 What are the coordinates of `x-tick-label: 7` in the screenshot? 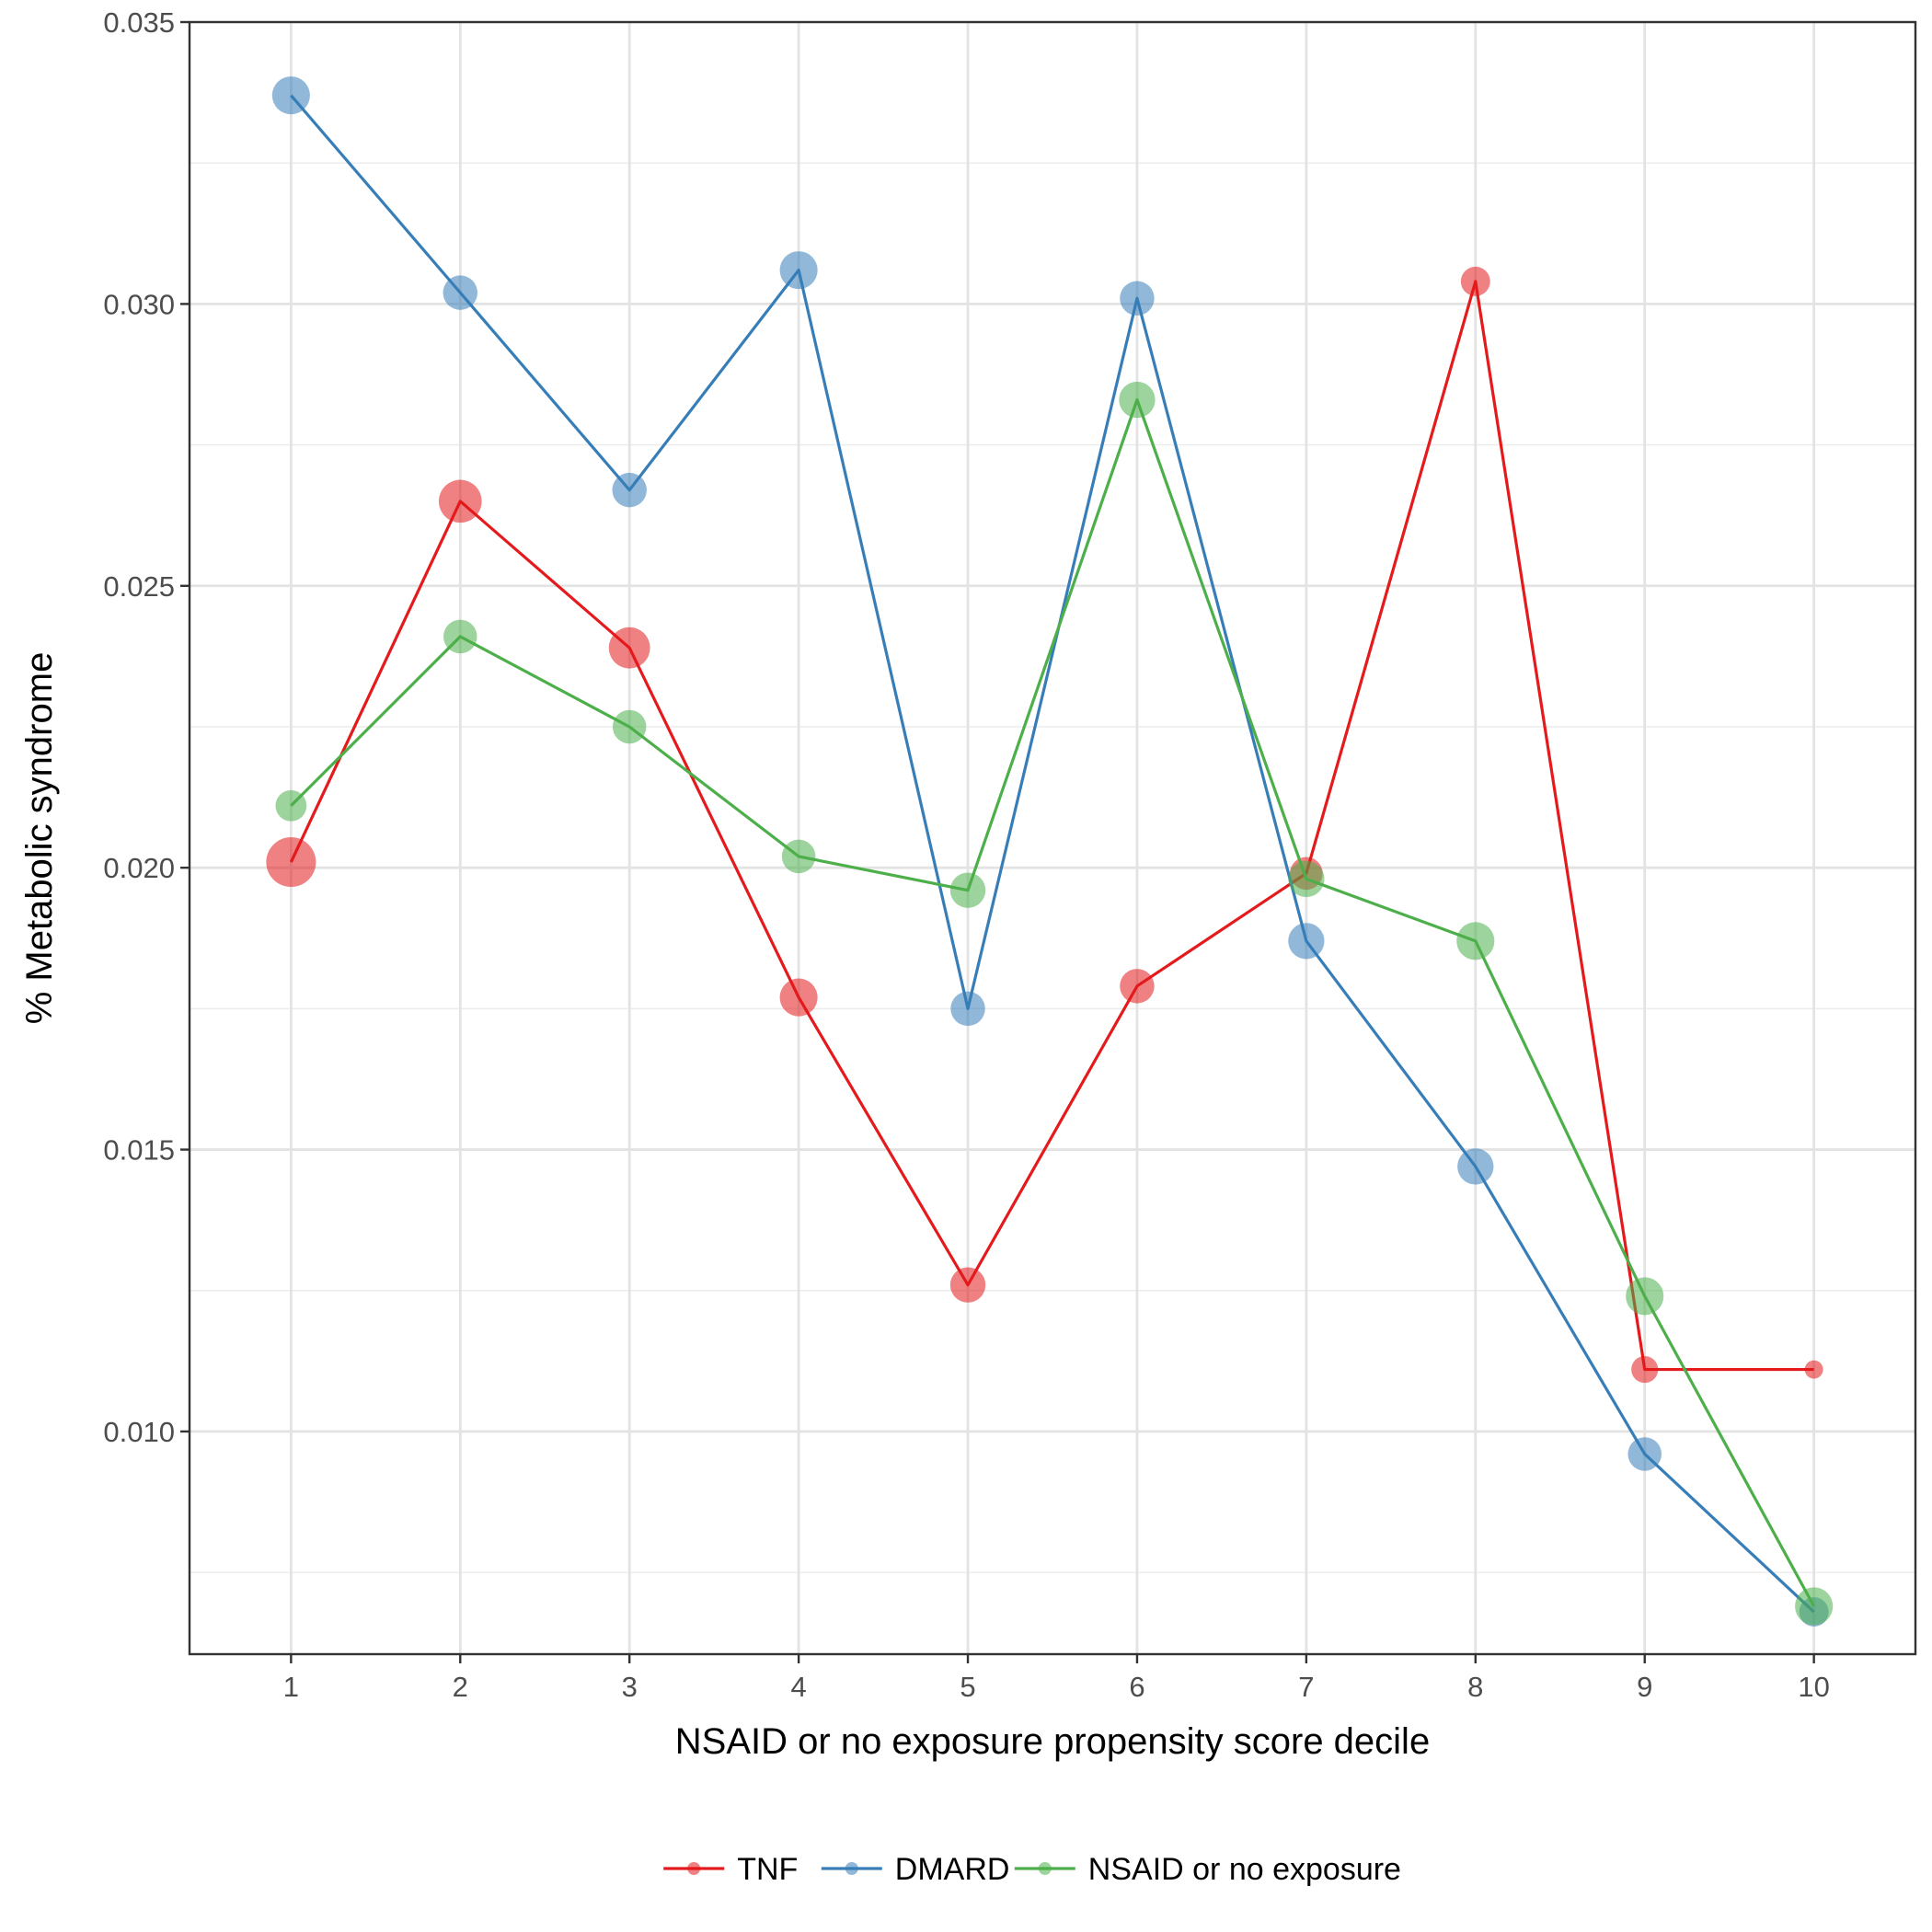 It's located at (1306, 1687).